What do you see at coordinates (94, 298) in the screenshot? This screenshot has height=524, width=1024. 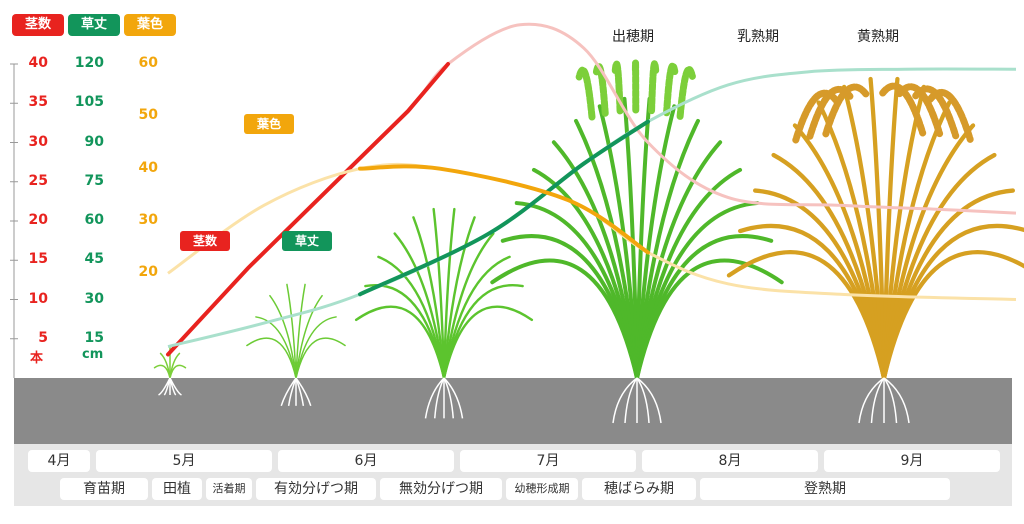 I see `height-tick-1: 30` at bounding box center [94, 298].